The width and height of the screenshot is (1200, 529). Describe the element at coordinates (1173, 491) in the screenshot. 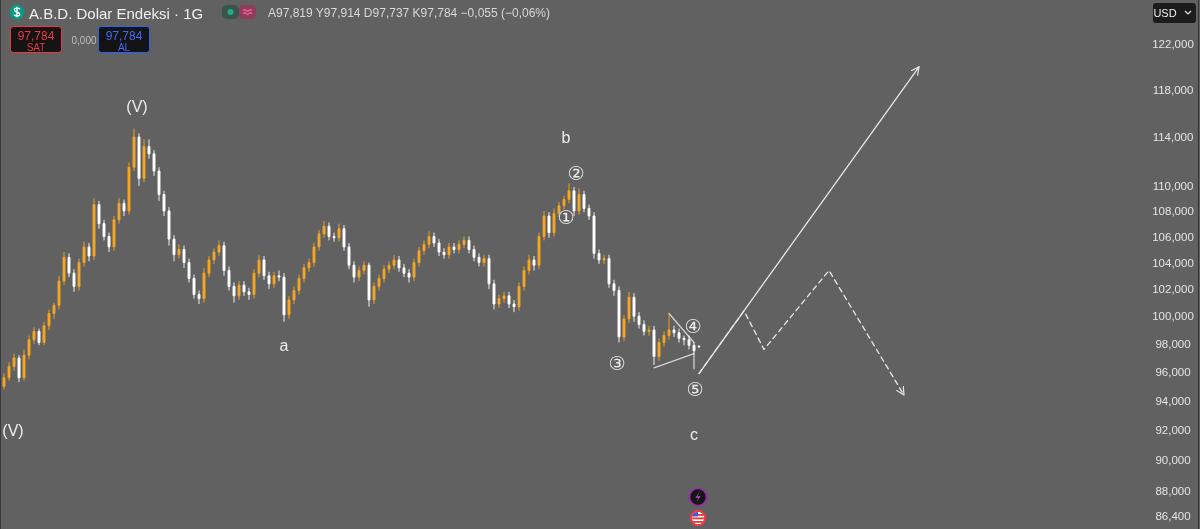

I see `y-tick-label: 88,000` at that location.